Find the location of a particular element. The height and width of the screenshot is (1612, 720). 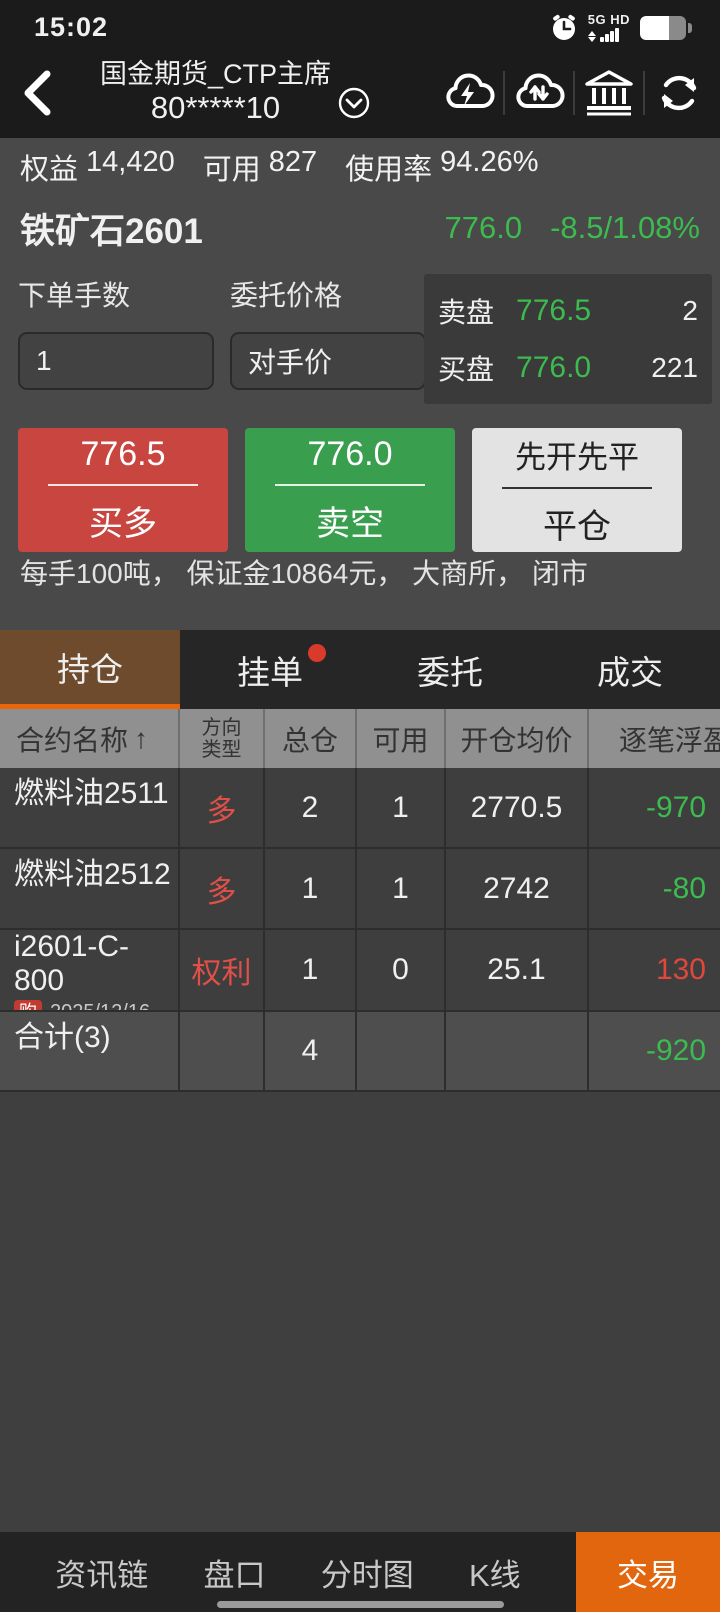

cloud-transfer-icon is located at coordinates (539, 93).